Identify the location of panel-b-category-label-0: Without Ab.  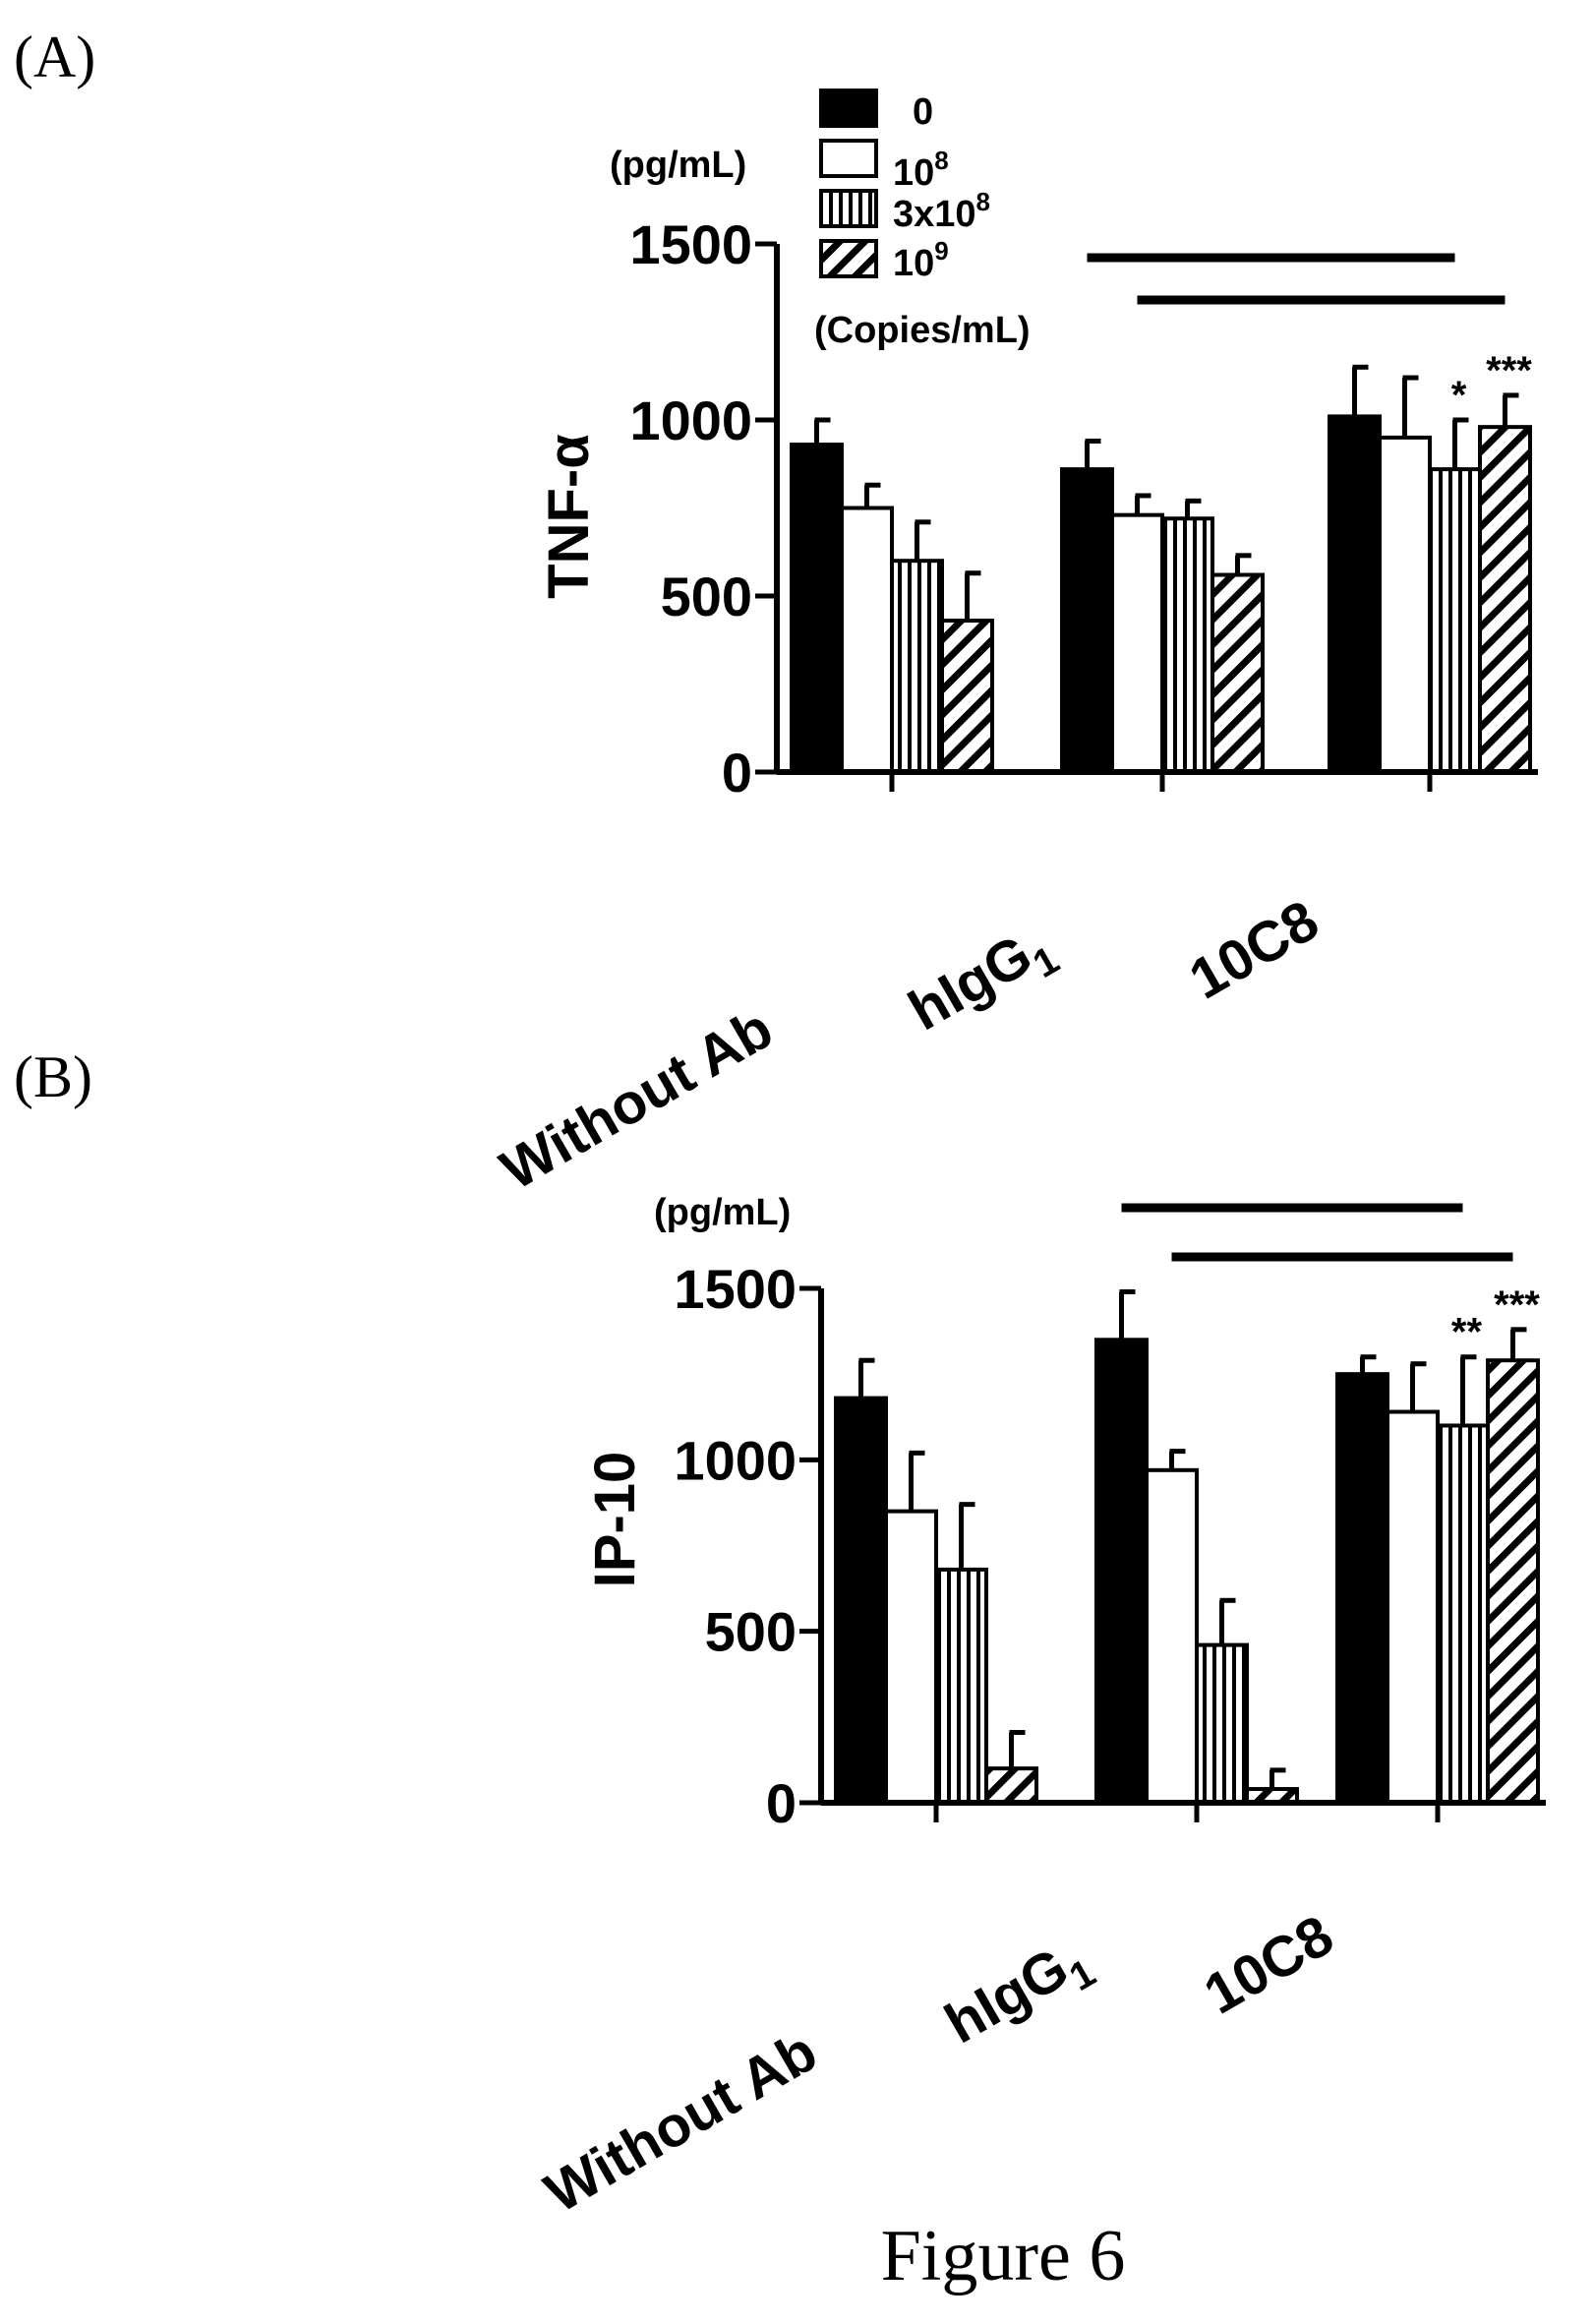
(681, 2122).